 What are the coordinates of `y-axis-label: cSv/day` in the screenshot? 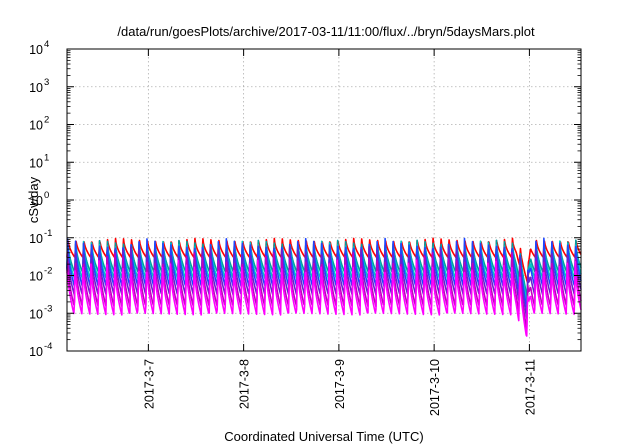 It's located at (33, 199).